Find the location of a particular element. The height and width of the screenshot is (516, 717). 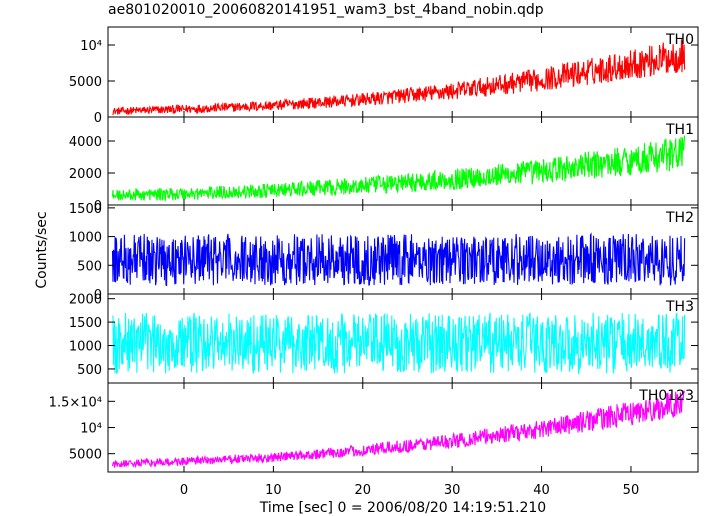

x-tick-label: 40 is located at coordinates (541, 490).